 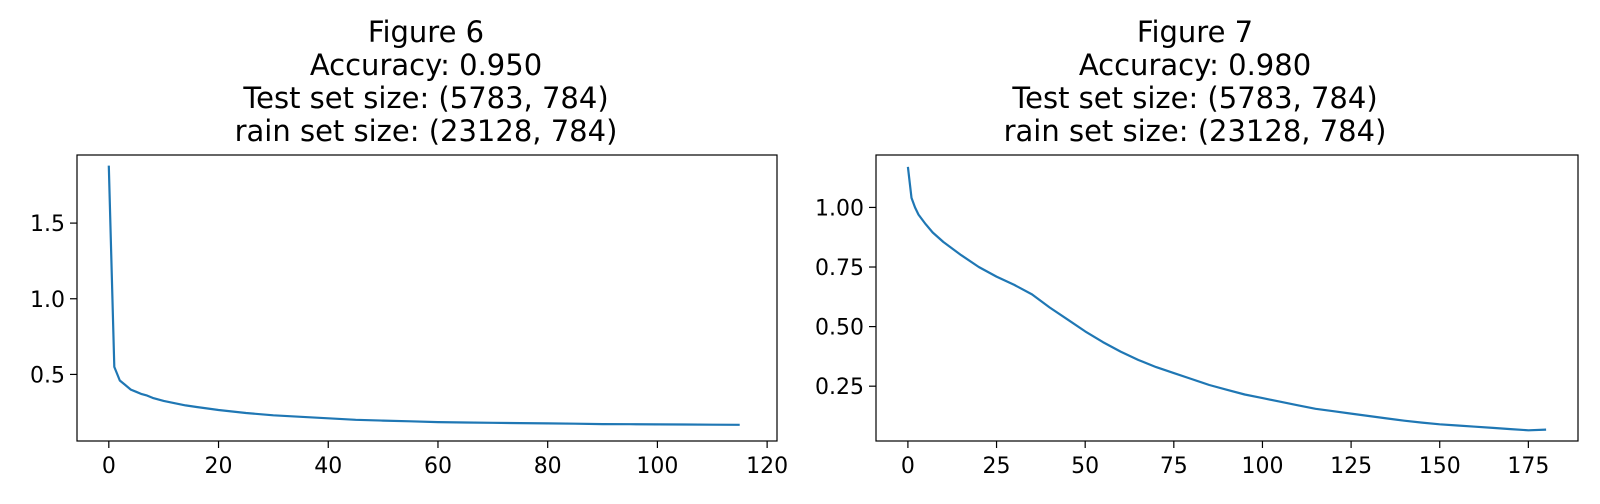 What do you see at coordinates (328, 466) in the screenshot?
I see `x-tick-label: 40` at bounding box center [328, 466].